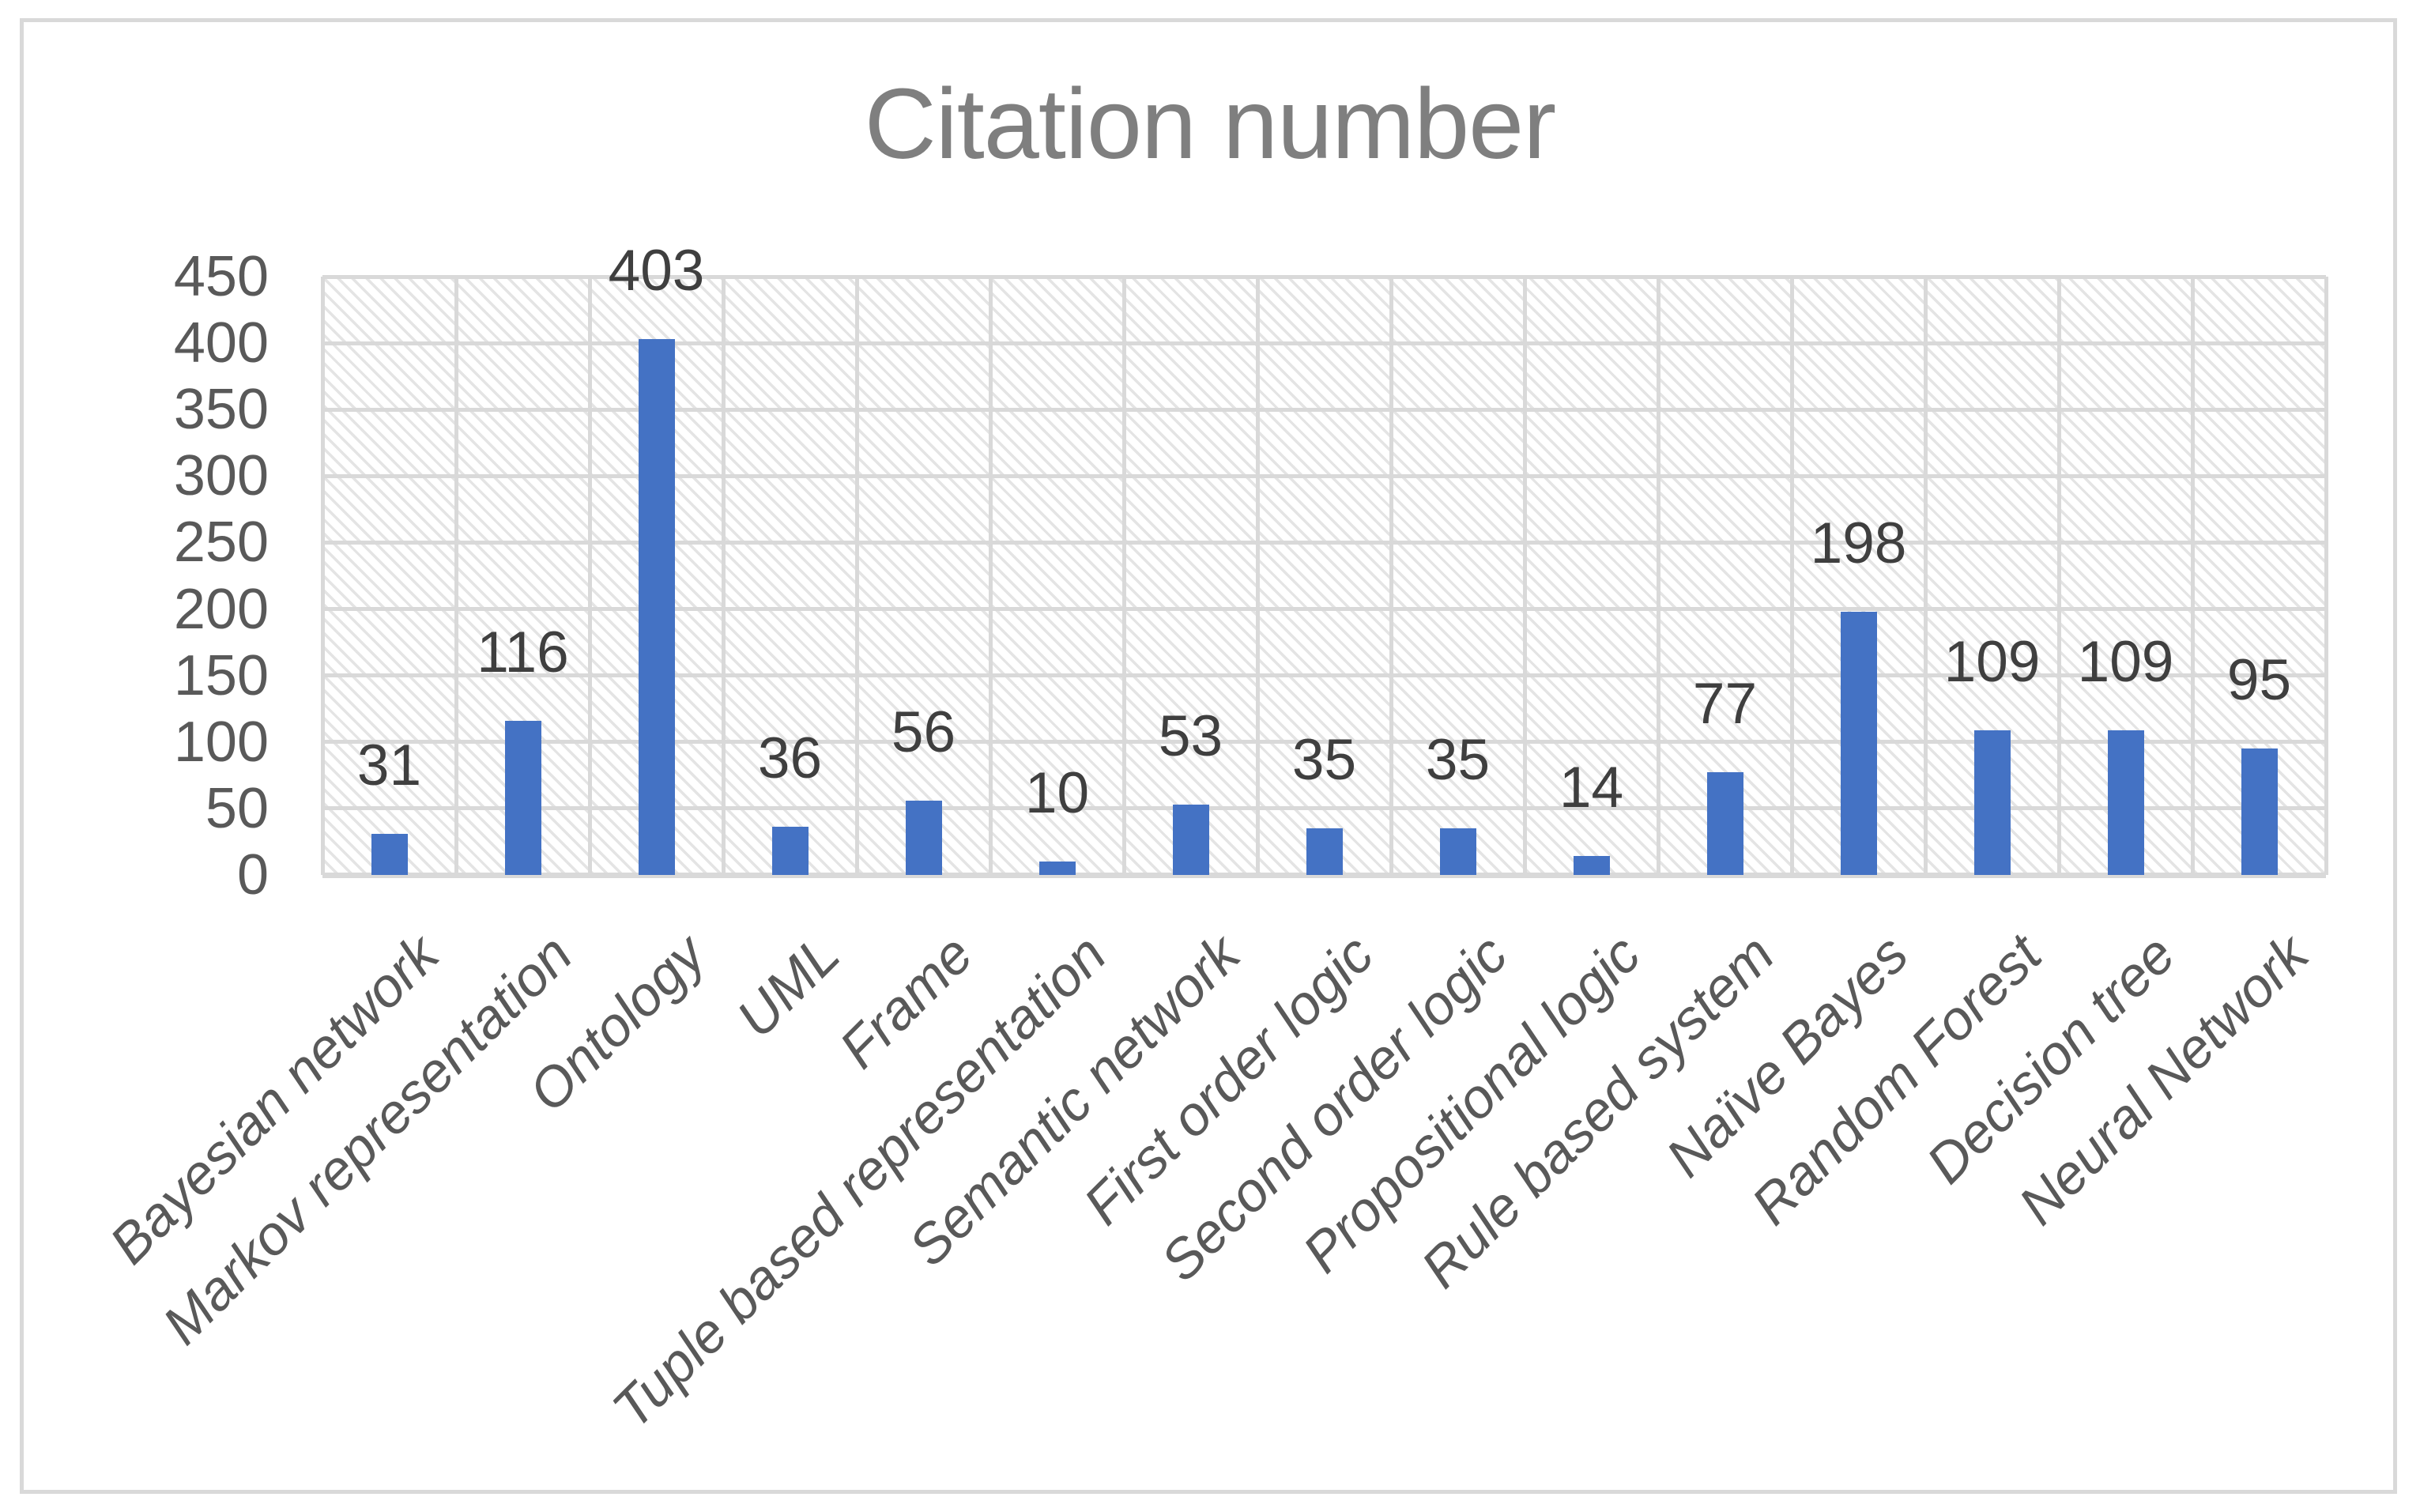 The height and width of the screenshot is (1512, 2420). I want to click on y-axis-tick-label: 400, so click(221, 343).